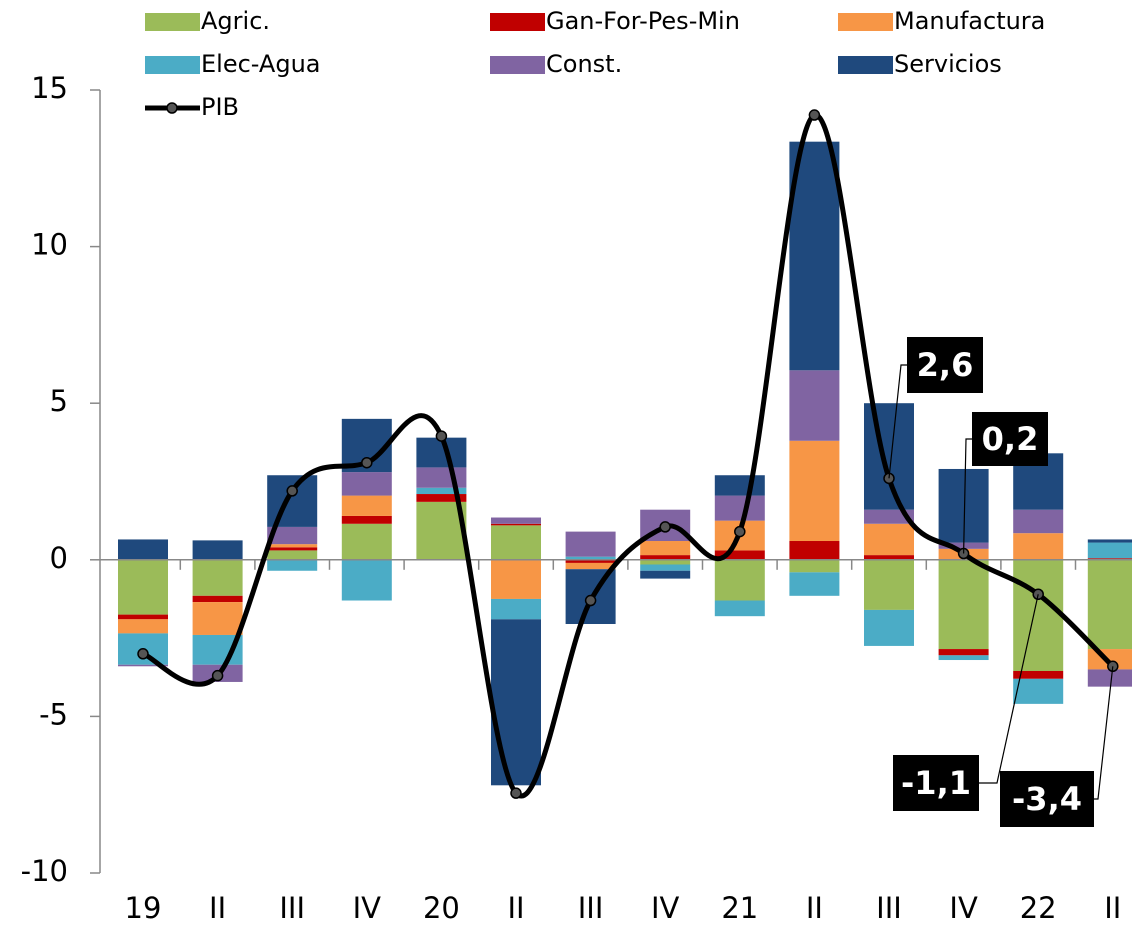 The image size is (1132, 935). What do you see at coordinates (261, 64) in the screenshot?
I see `legend-label: Elec-Agua` at bounding box center [261, 64].